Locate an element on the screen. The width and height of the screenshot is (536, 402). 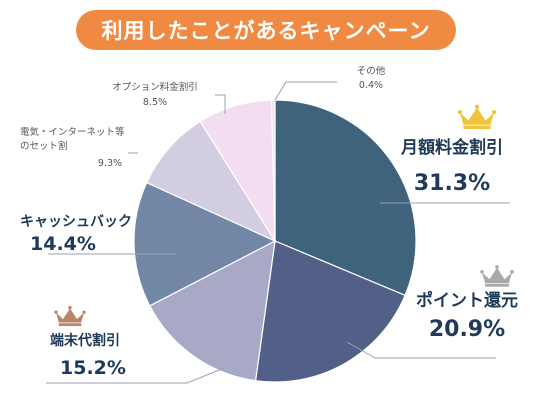
bronze-crown-icon is located at coordinates (70, 316).